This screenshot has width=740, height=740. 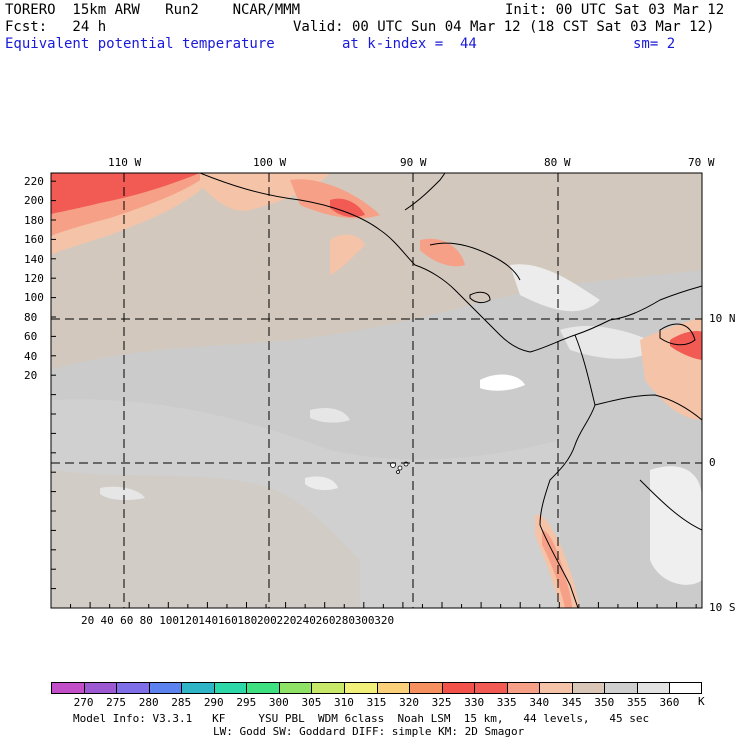 I want to click on x-index-label: 120, so click(x=188, y=620).